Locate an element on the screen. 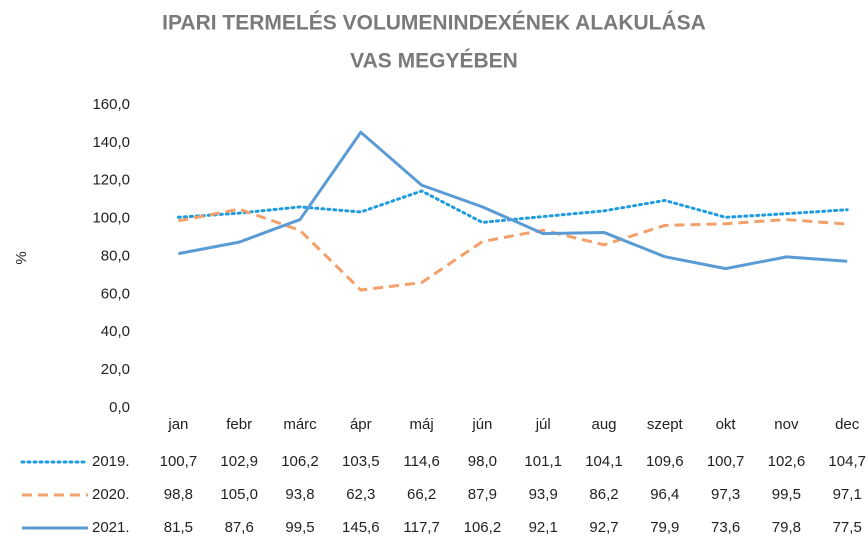  x-tick-label: aug is located at coordinates (603, 424).